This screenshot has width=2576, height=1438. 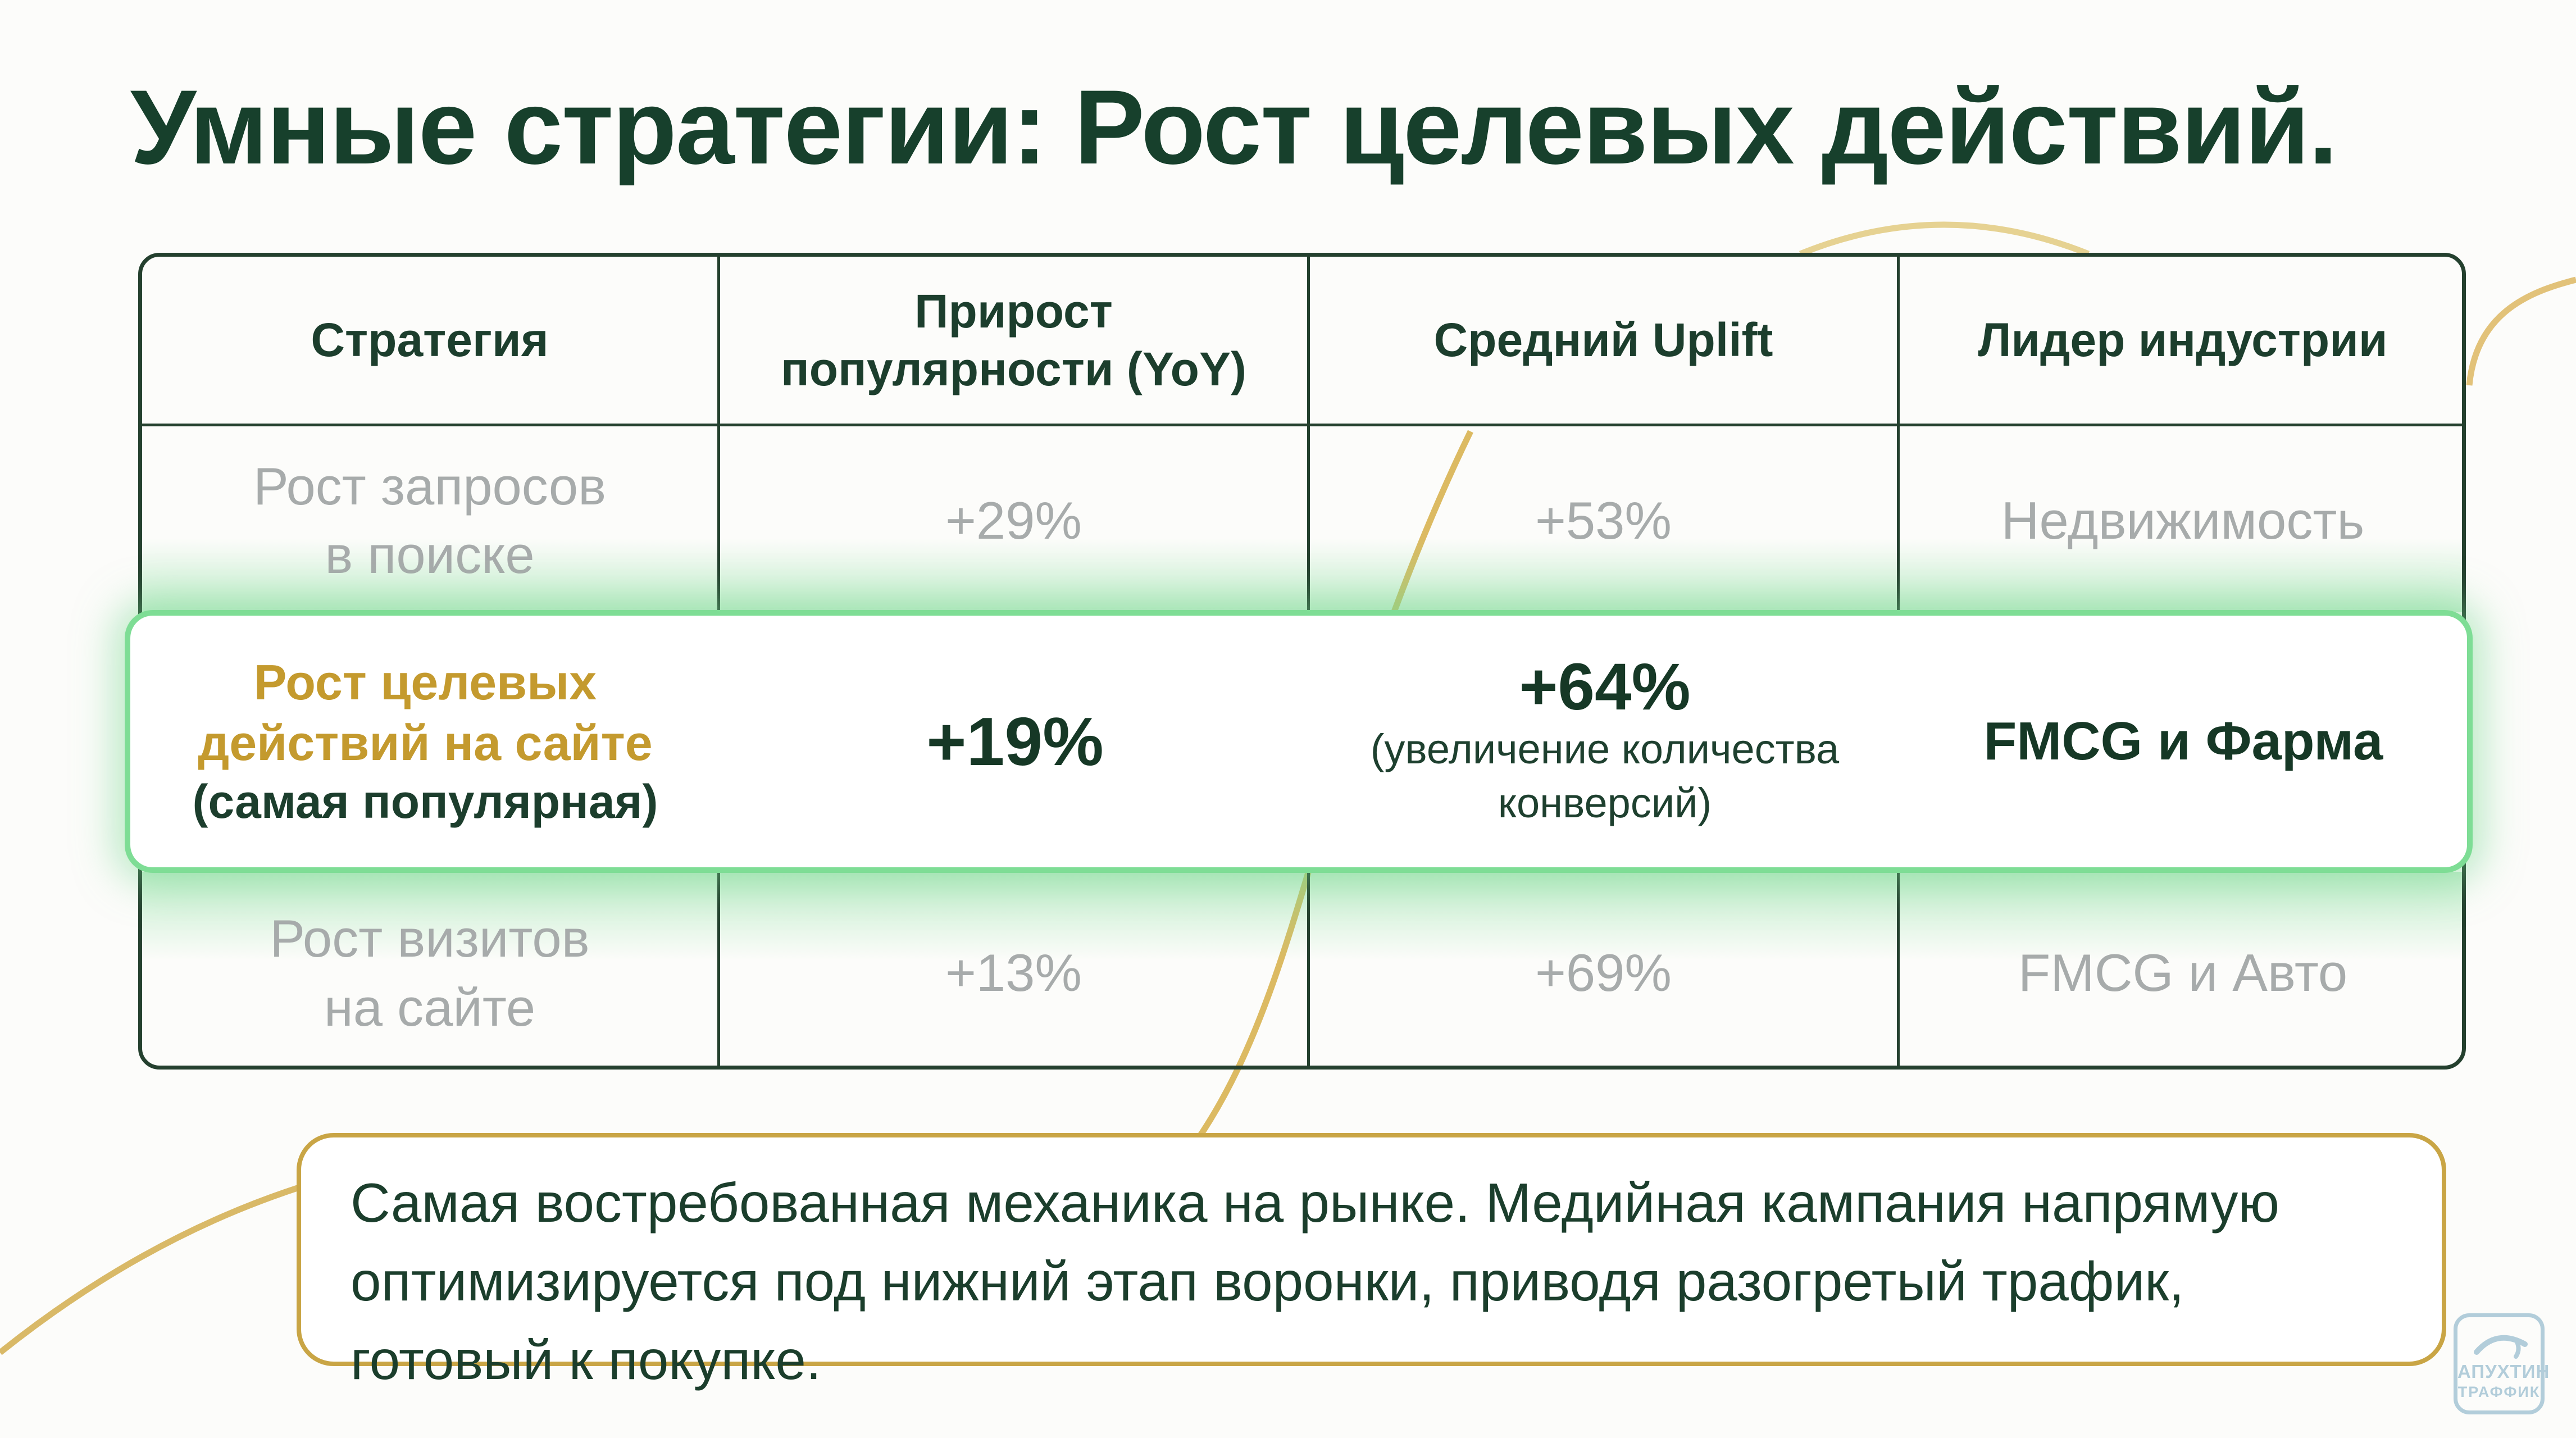 I want to click on table-row-site-visits-leader: FMCG и Авто, so click(x=2183, y=973).